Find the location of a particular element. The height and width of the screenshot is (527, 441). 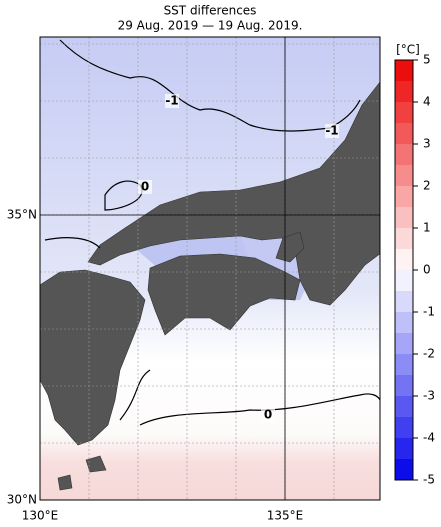

colorbar-tick-label: -4 is located at coordinates (429, 438).